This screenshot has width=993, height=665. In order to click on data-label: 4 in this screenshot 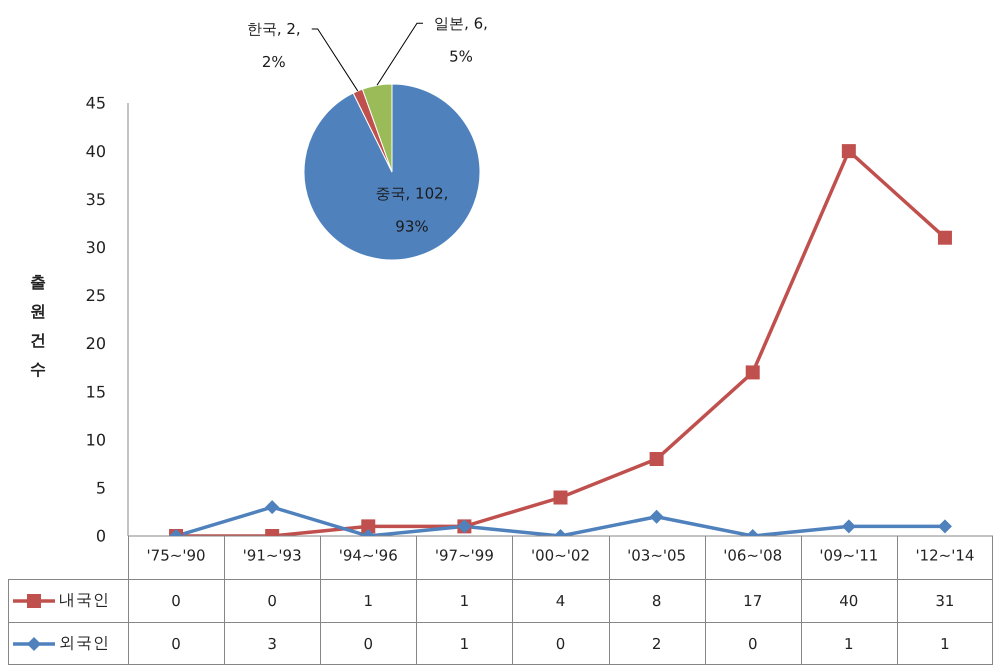, I will do `click(561, 601)`.